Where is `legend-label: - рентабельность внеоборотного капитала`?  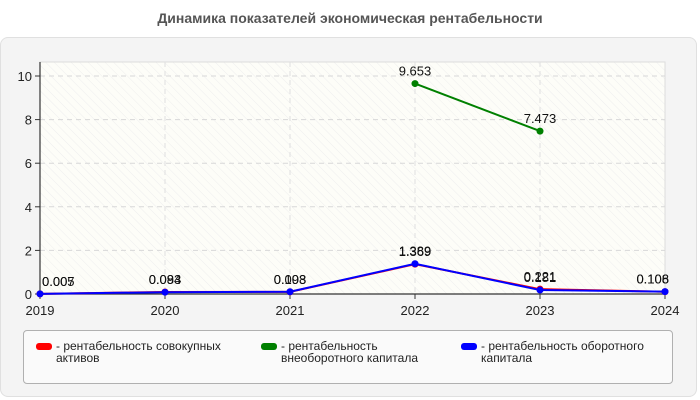
legend-label: - рентабельность внеоборотного капитала is located at coordinates (349, 352).